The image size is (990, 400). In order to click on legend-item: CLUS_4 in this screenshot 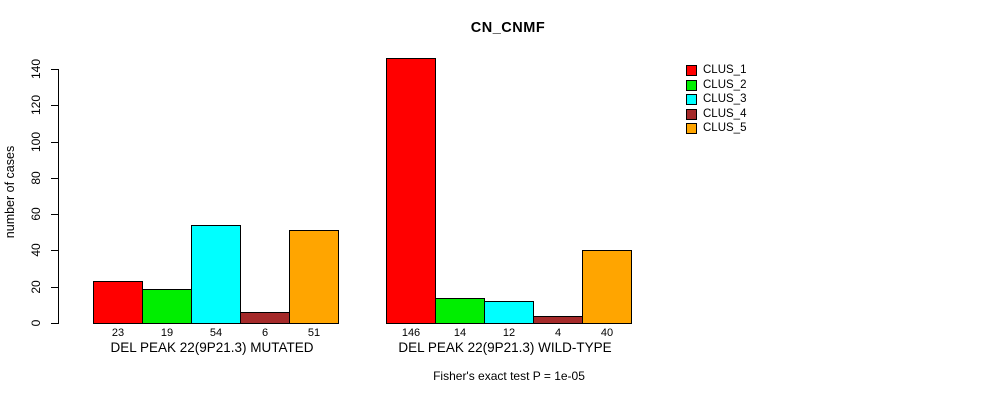, I will do `click(716, 113)`.